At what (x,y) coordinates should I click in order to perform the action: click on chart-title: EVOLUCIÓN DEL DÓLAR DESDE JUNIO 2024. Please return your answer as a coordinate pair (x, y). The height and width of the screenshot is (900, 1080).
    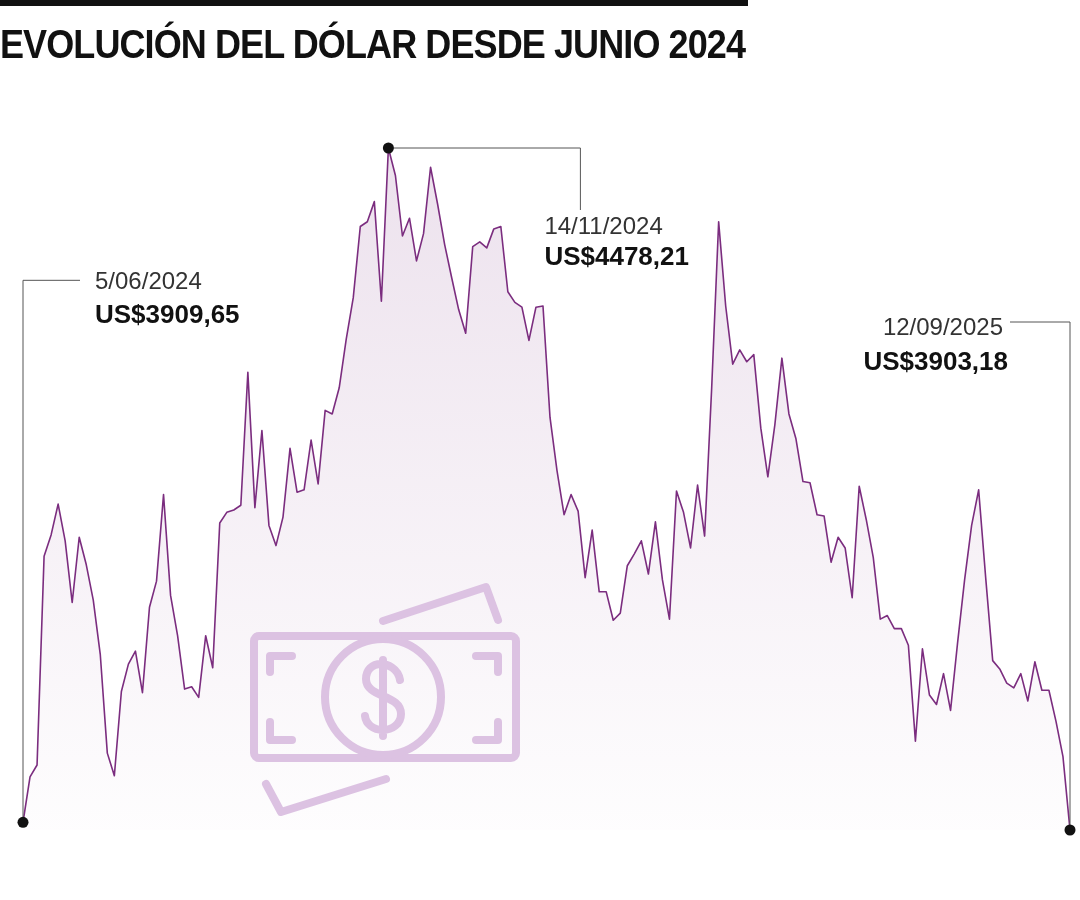
    Looking at the image, I should click on (373, 44).